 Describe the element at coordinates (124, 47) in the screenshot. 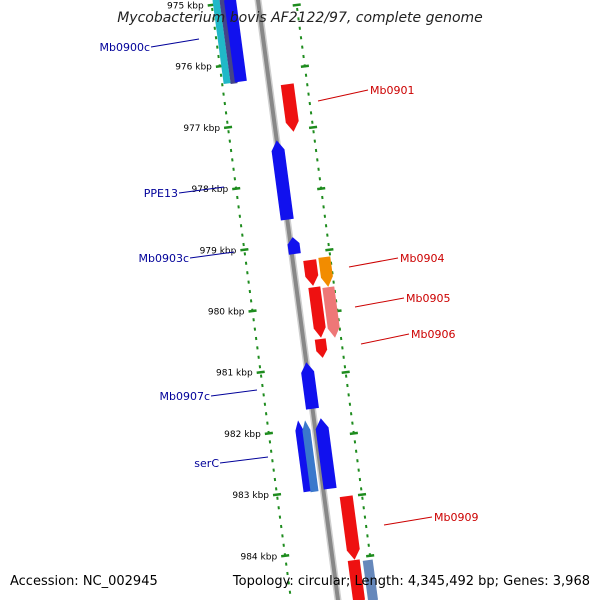

I see `gene-label-mb0900c: Mb0900c` at that location.